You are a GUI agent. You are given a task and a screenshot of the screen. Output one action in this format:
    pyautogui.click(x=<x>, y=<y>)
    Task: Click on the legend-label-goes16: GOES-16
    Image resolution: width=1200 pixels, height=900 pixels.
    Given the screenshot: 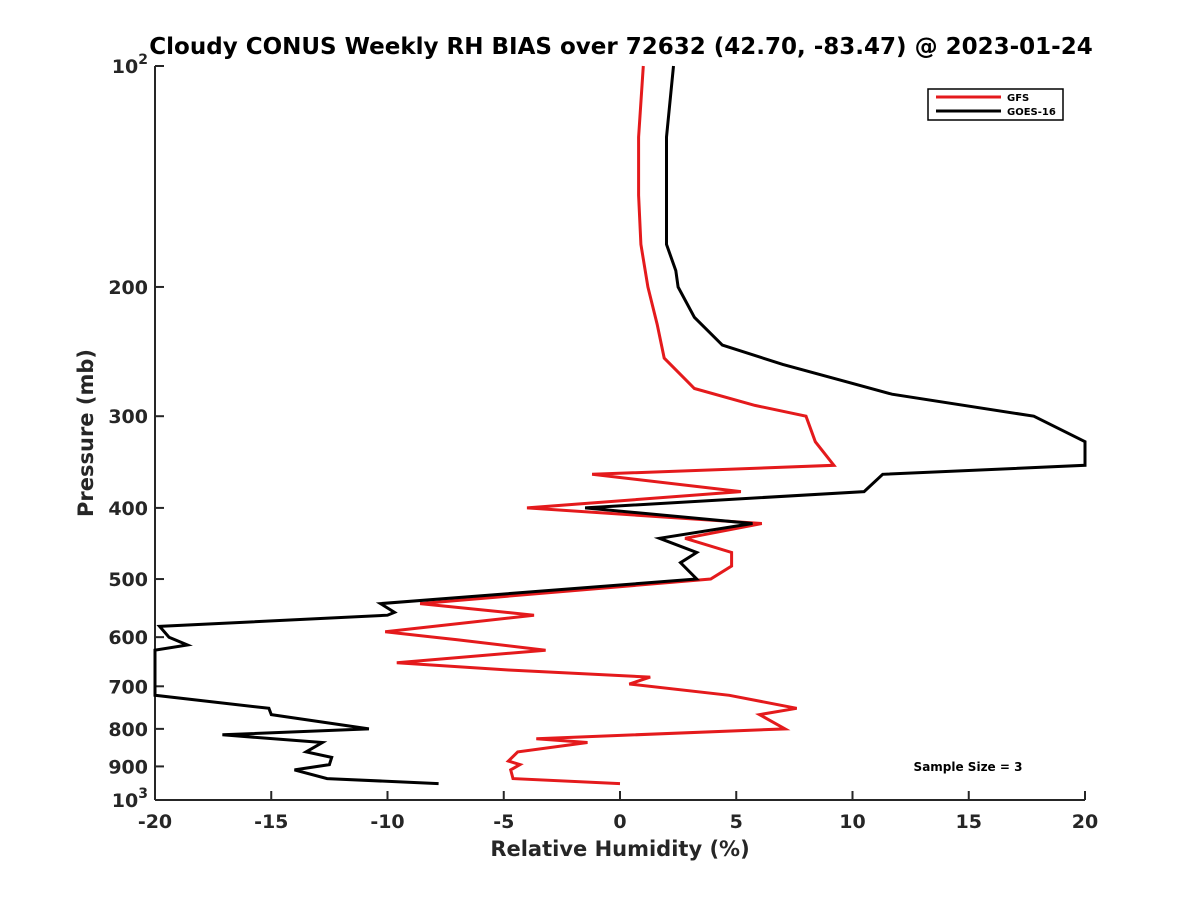 What is the action you would take?
    pyautogui.click(x=1031, y=112)
    